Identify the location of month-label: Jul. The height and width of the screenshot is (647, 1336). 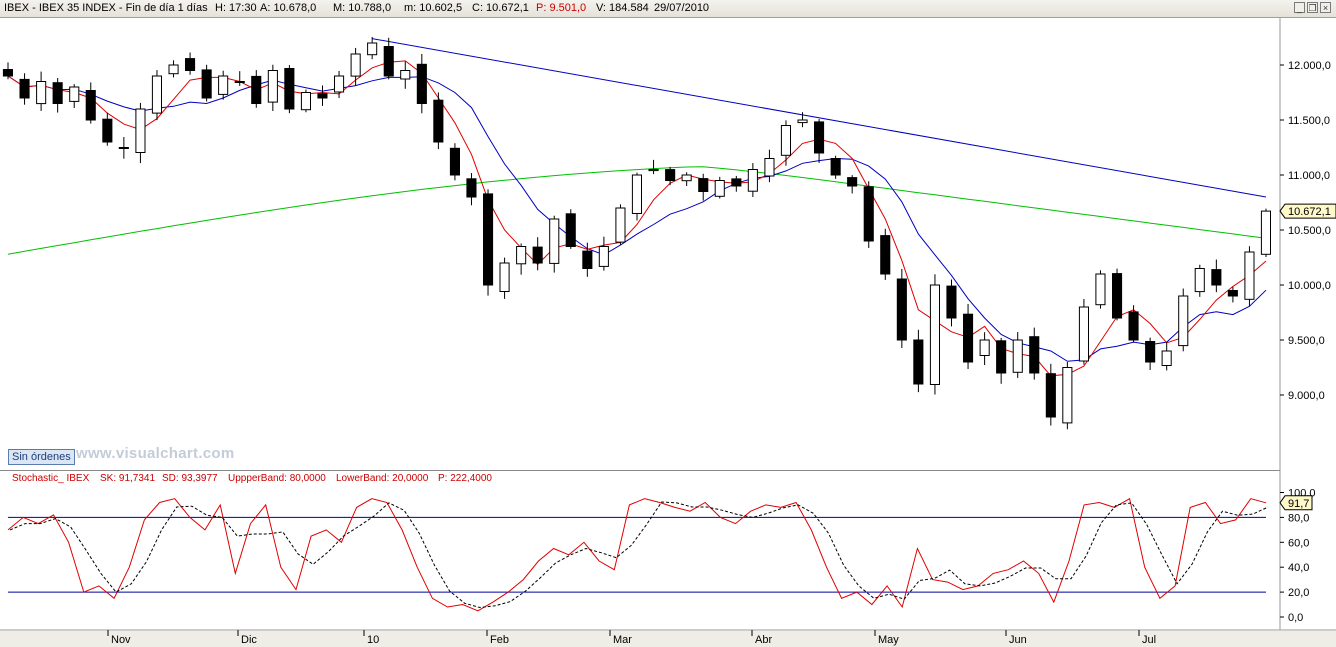
(1149, 640).